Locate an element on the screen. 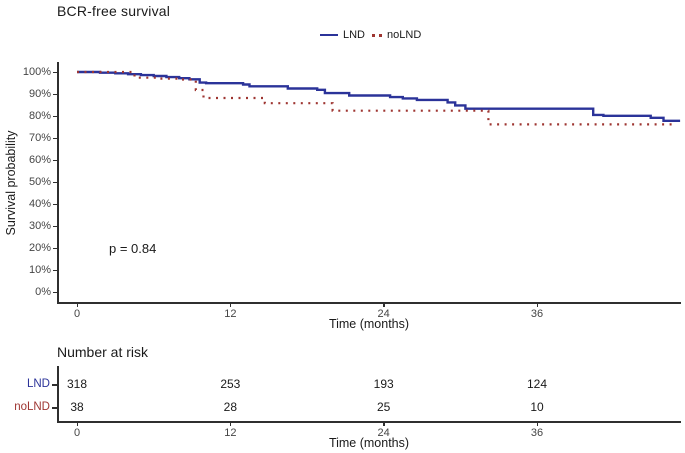 This screenshot has width=685, height=453. risk-table-header: Number at risk is located at coordinates (103, 352).